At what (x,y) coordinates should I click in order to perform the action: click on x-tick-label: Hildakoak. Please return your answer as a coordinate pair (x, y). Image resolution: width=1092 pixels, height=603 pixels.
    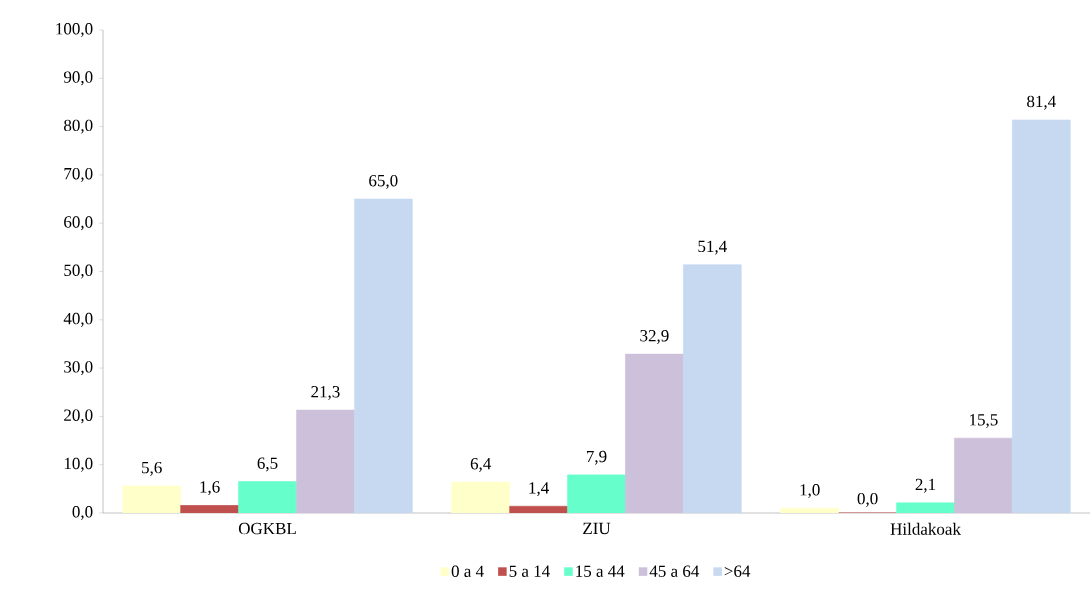
    Looking at the image, I should click on (925, 528).